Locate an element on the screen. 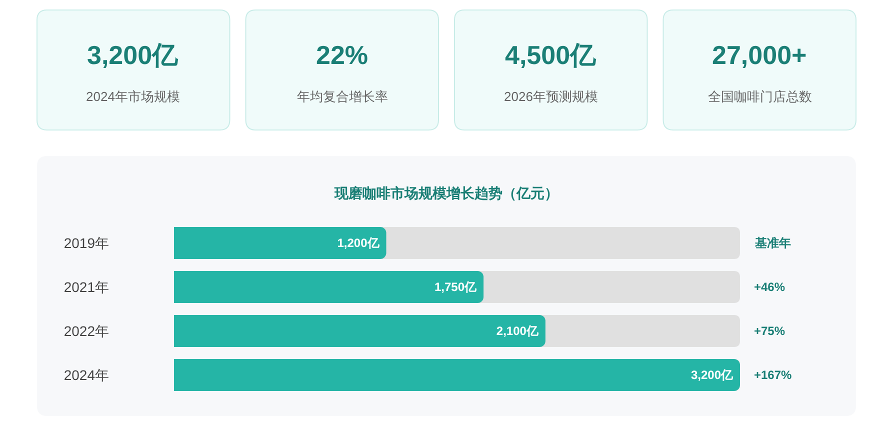  data-label: 1,200亿 is located at coordinates (358, 243).